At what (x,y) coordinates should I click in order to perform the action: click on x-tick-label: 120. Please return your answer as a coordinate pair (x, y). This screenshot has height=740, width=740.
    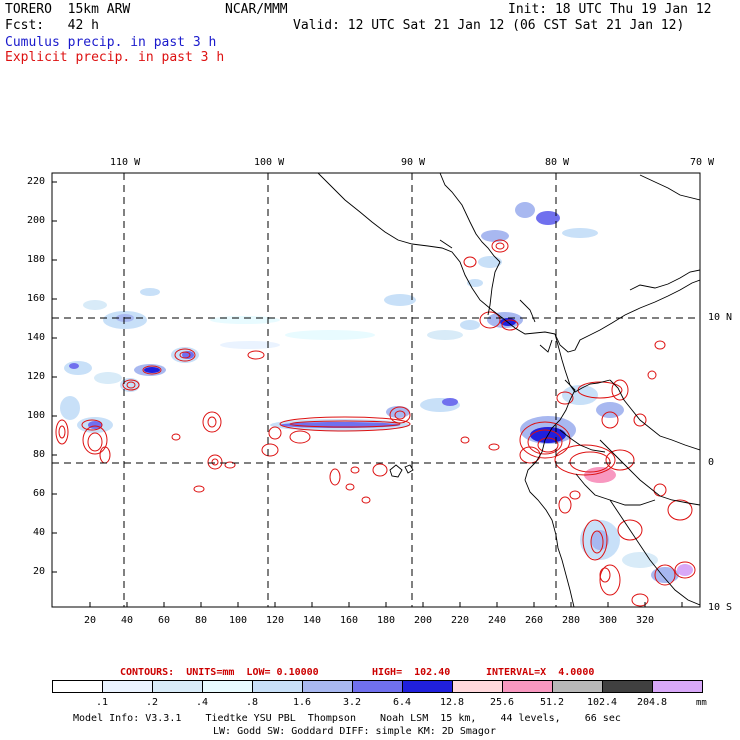
    Looking at the image, I should click on (275, 620).